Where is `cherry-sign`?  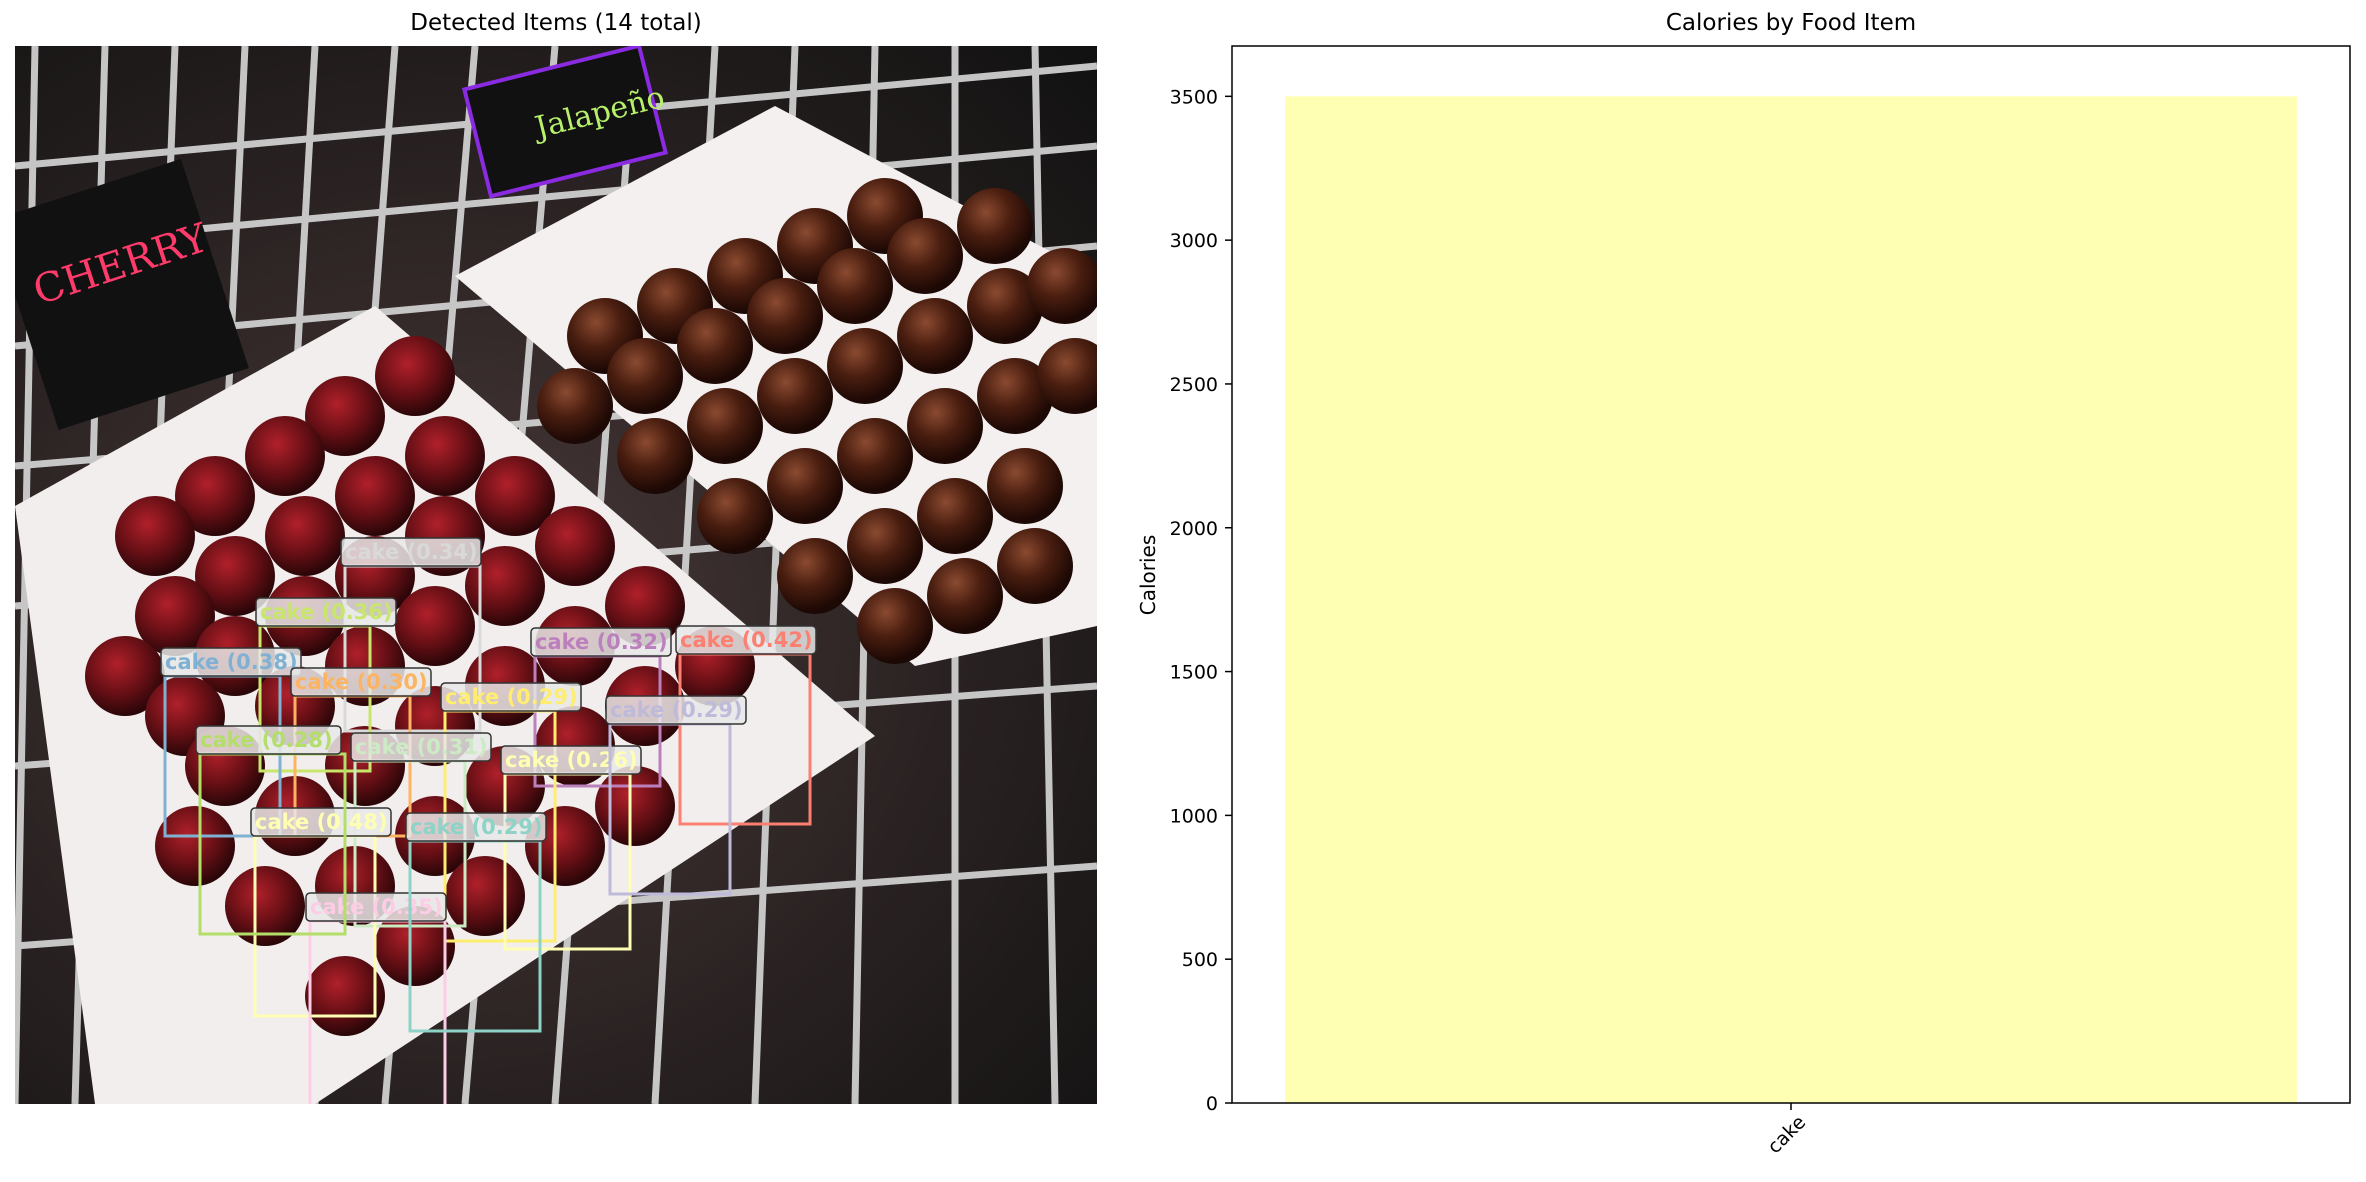
cherry-sign is located at coordinates (132, 294).